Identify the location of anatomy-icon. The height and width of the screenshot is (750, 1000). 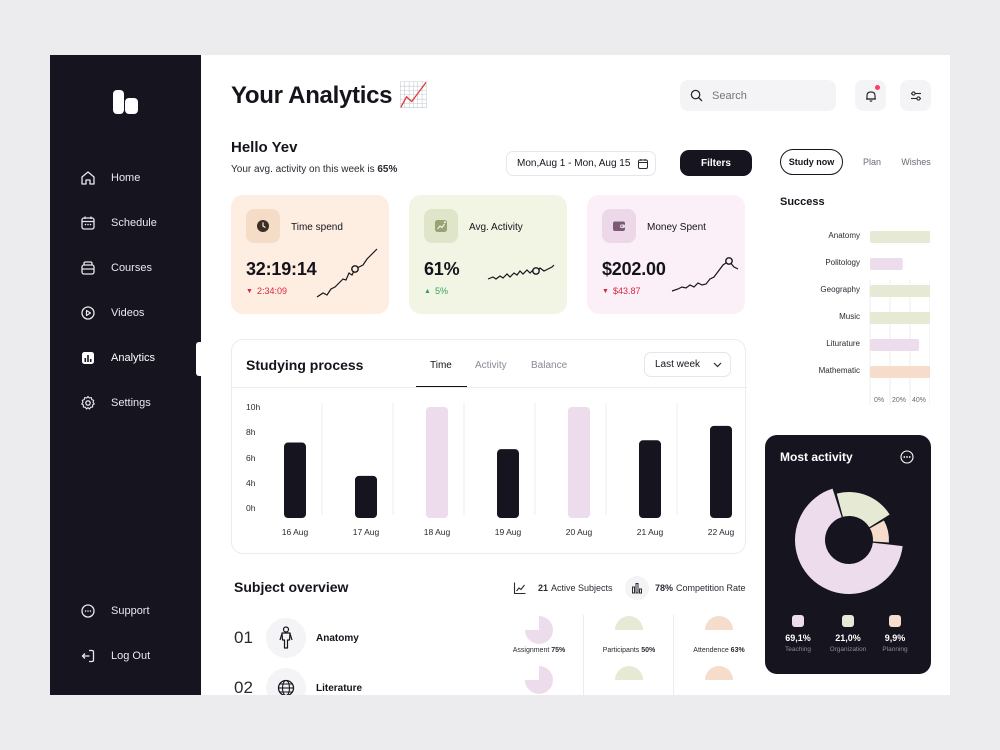
(286, 638).